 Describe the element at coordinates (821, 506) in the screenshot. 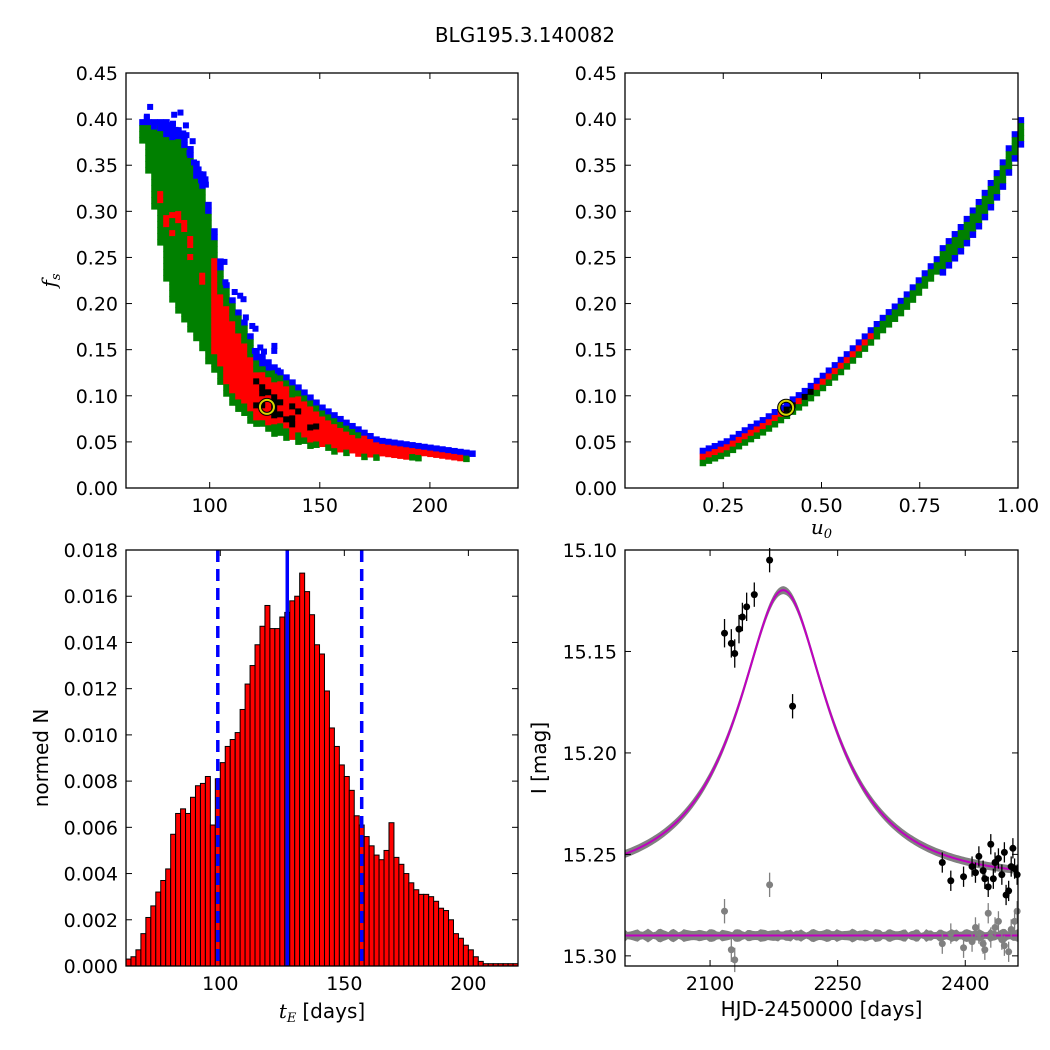

I see `x-tick-label: 0.50` at that location.